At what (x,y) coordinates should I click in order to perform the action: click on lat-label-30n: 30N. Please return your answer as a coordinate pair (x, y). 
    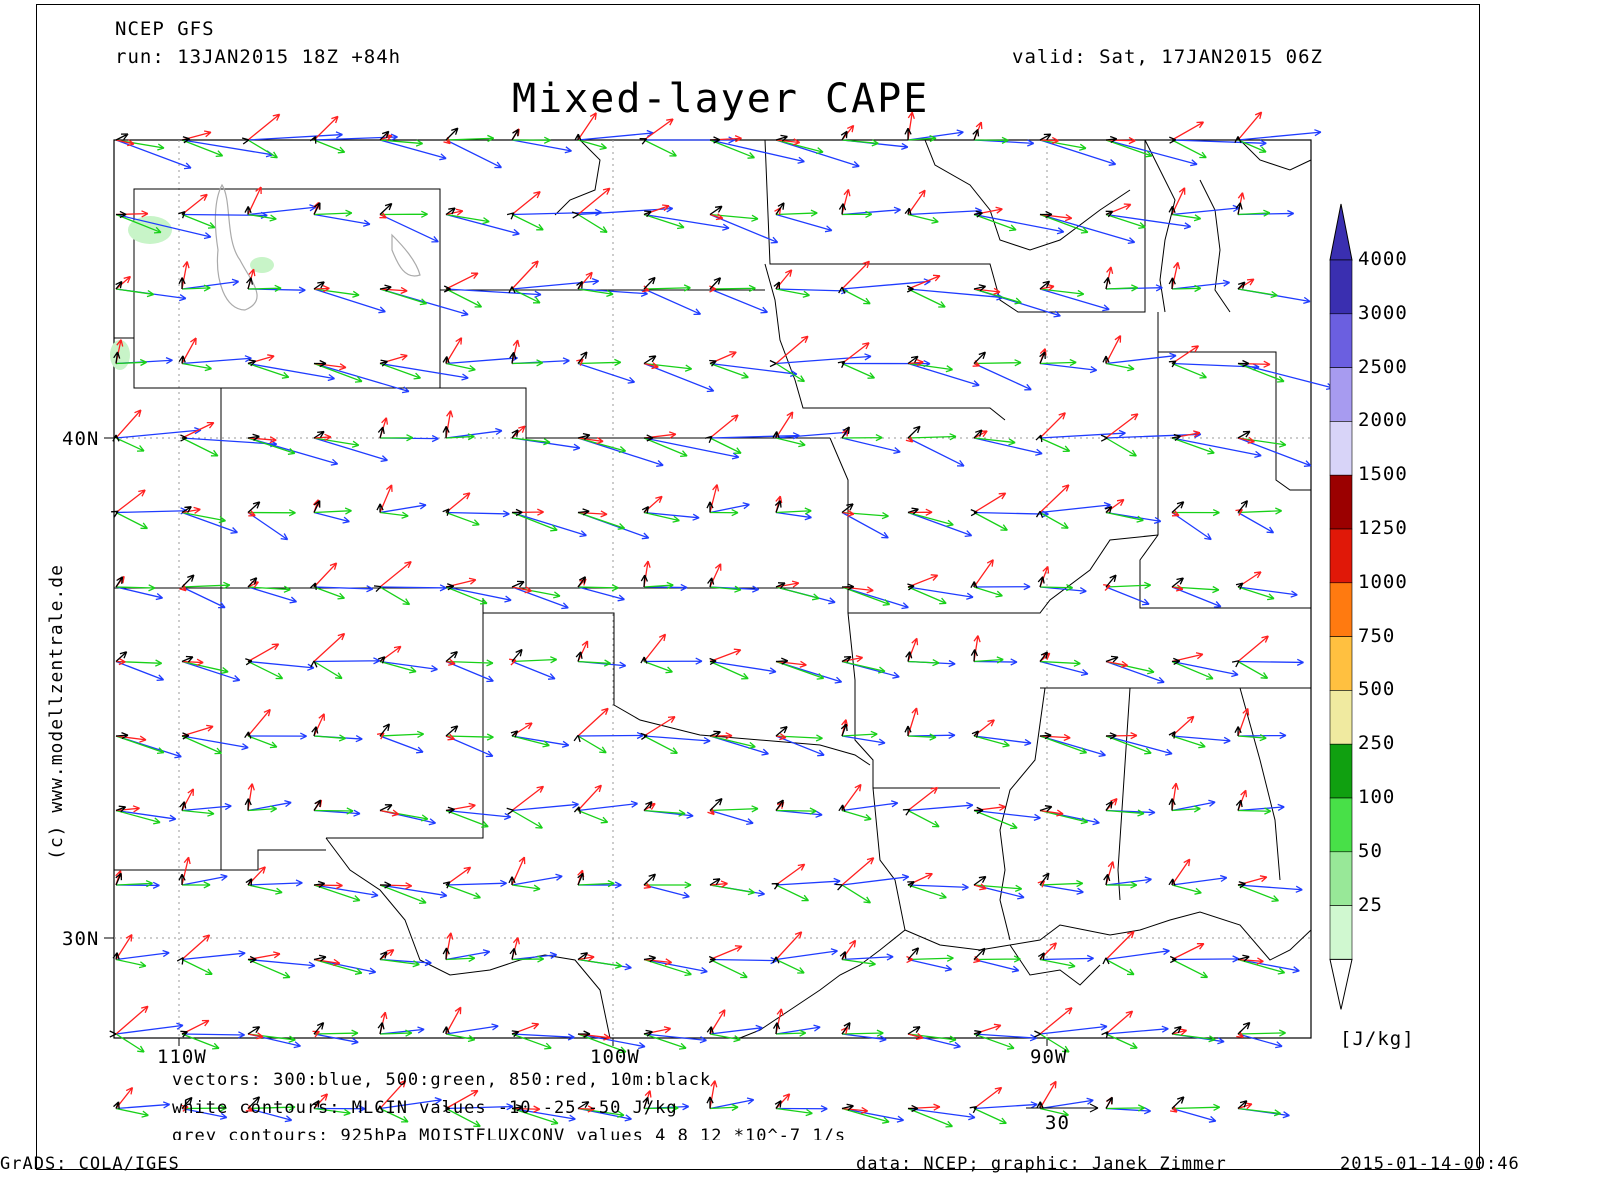
    Looking at the image, I should click on (81, 939).